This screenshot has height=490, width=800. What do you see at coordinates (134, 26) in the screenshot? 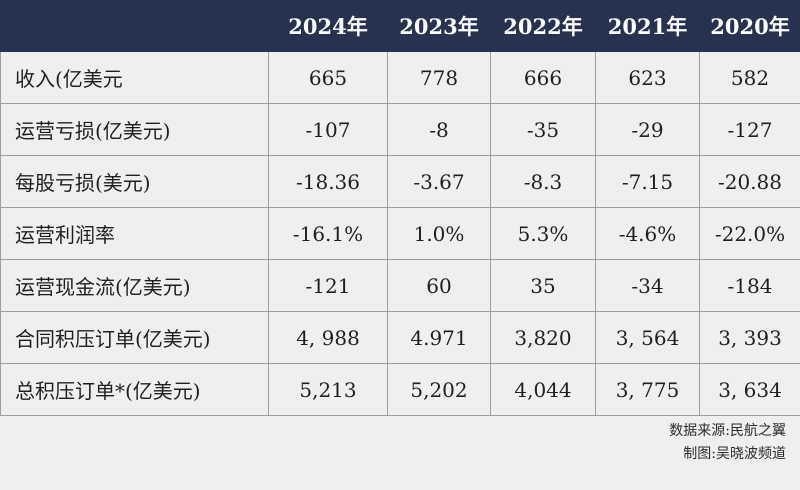
I see `header-corner` at bounding box center [134, 26].